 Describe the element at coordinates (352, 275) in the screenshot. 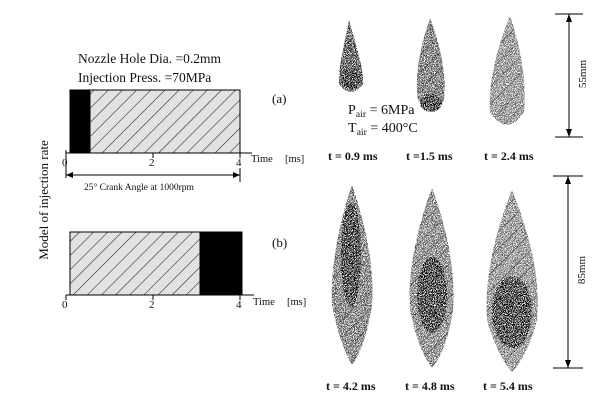

I see `spray-image-b1` at that location.